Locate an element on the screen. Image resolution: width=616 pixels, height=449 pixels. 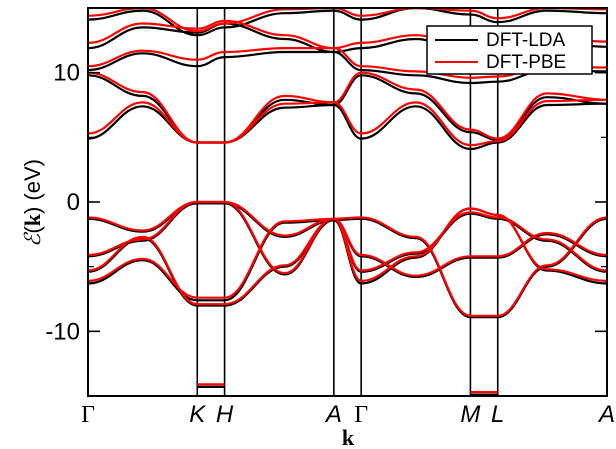
x-tick-label-1: K is located at coordinates (197, 414).